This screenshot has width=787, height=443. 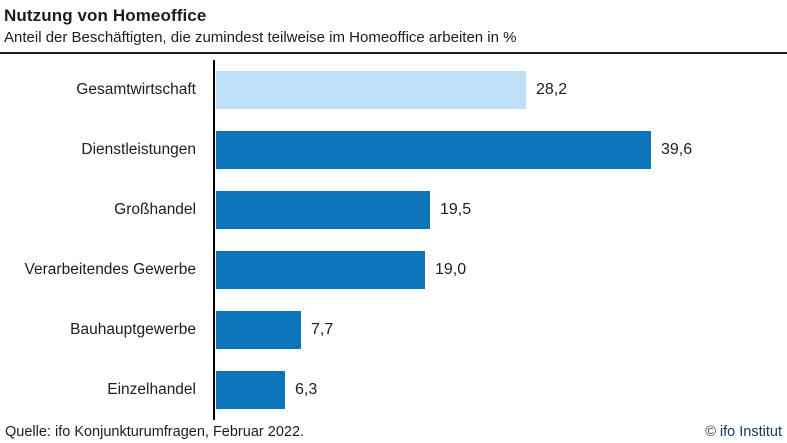 What do you see at coordinates (500, 330) in the screenshot?
I see `bar-area: 7,7` at bounding box center [500, 330].